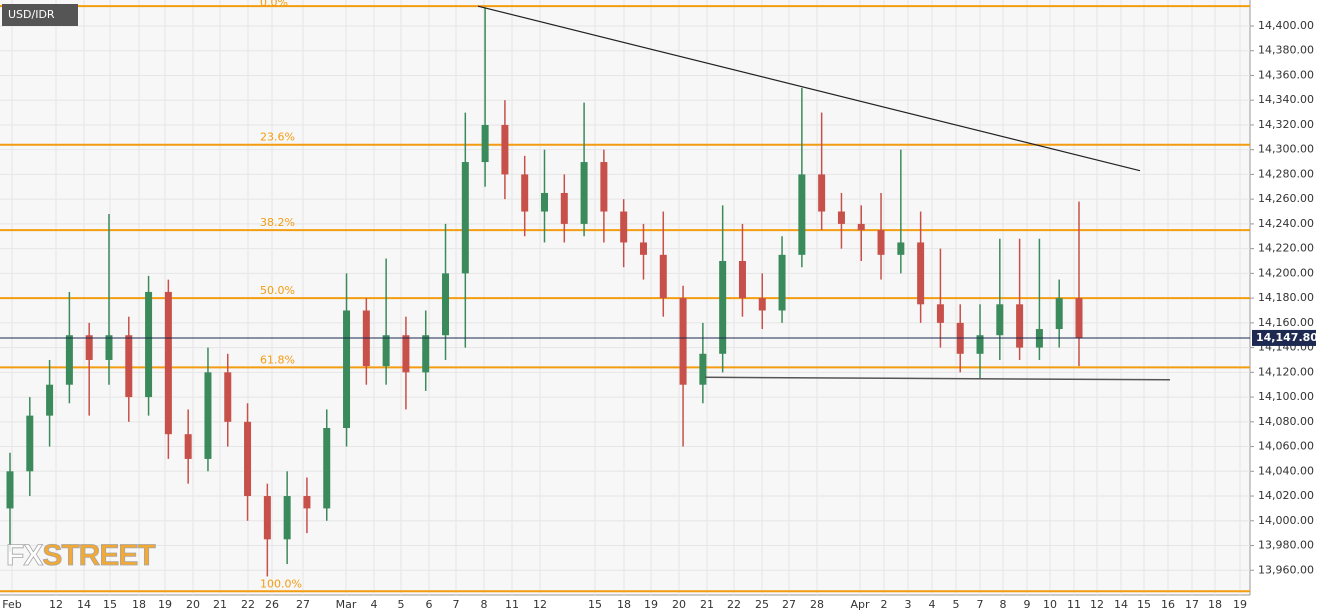 The image size is (1331, 615). What do you see at coordinates (595, 604) in the screenshot?
I see `x-tick-label: 15` at bounding box center [595, 604].